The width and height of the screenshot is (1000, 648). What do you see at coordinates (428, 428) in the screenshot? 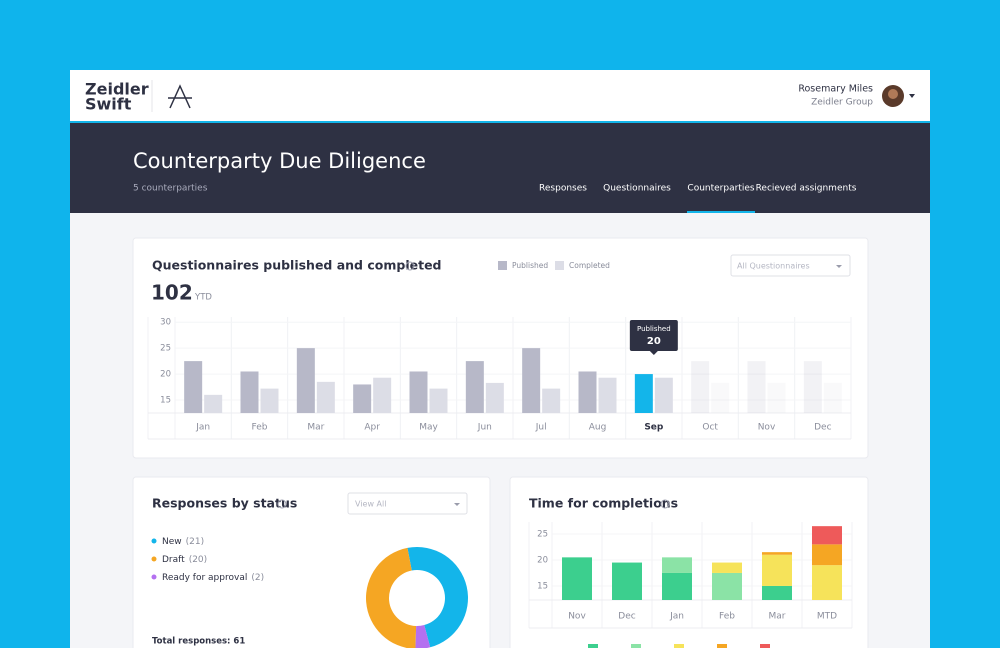
I see `x-tick-label: May` at bounding box center [428, 428].